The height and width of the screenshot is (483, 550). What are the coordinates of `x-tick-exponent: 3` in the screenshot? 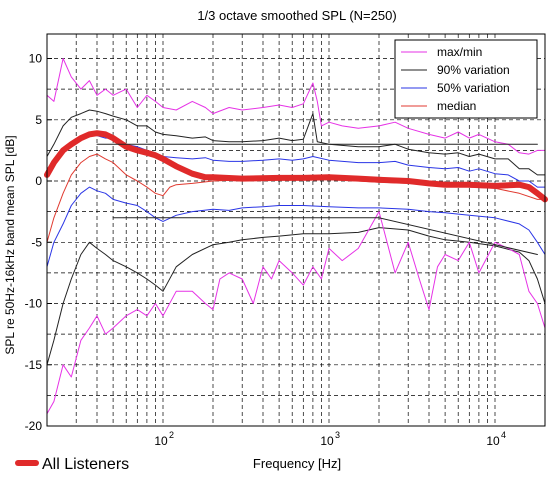 It's located at (337, 435).